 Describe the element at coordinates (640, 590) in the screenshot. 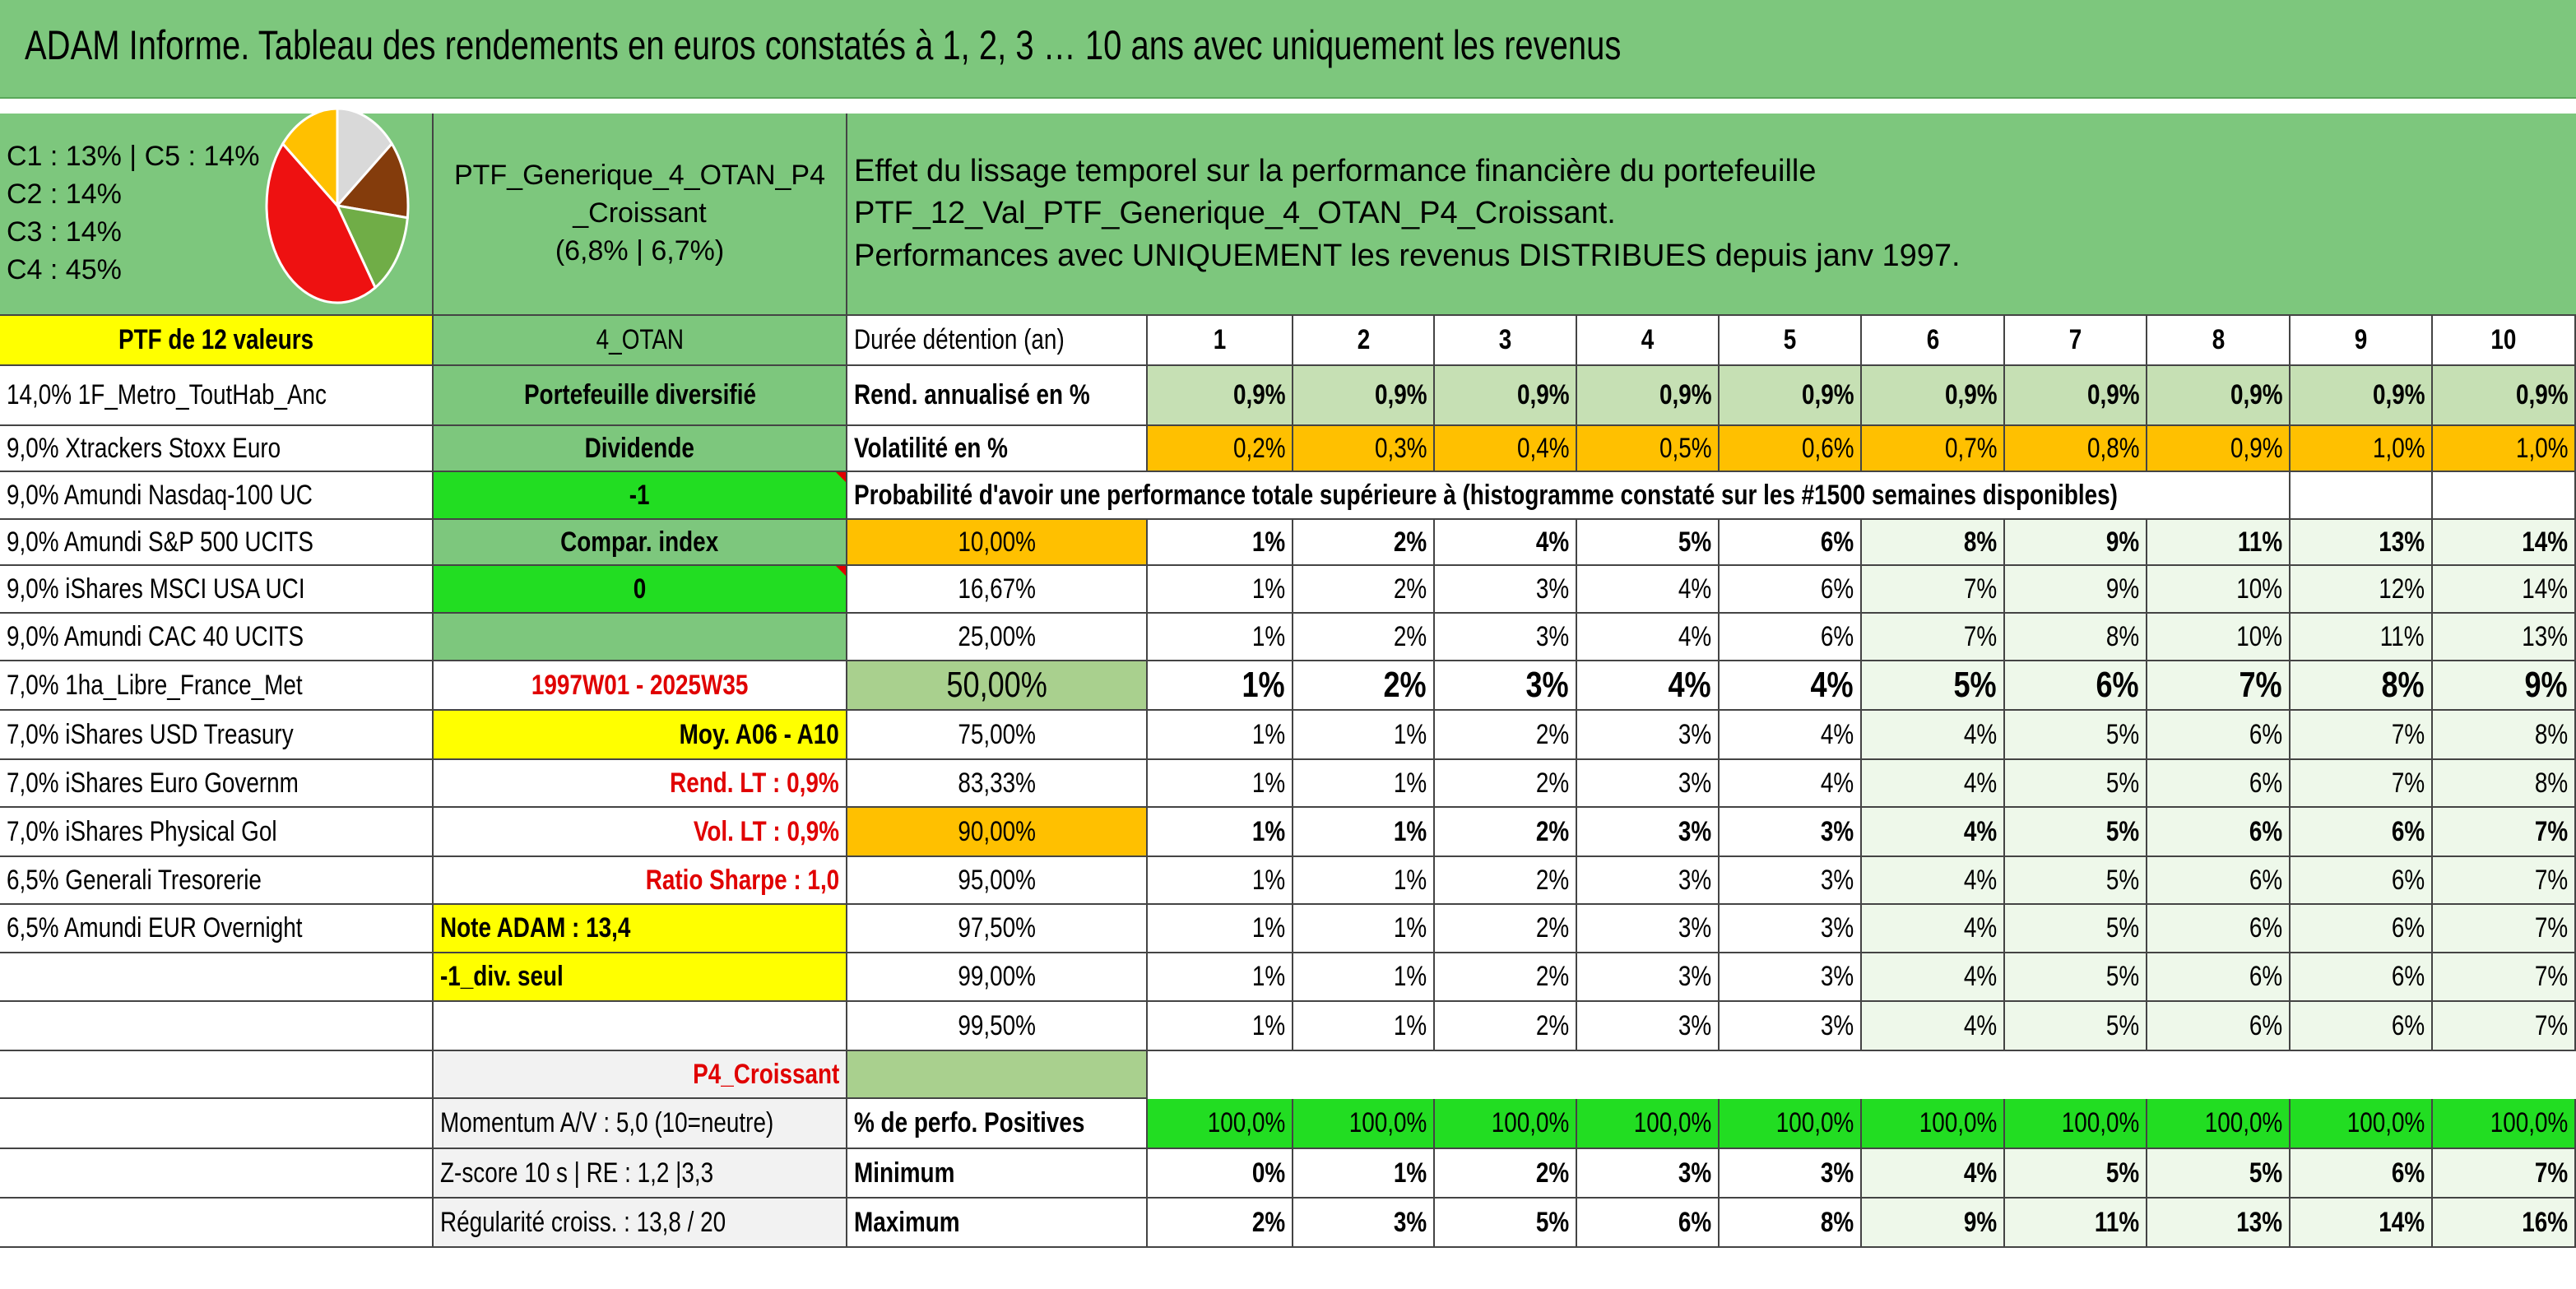

I see `compar-index-value: 0` at that location.